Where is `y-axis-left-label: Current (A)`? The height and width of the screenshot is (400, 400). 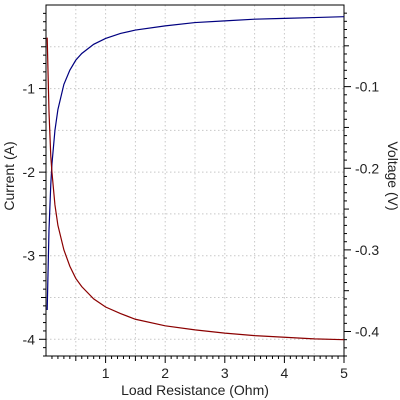 y-axis-left-label: Current (A) is located at coordinates (9, 175).